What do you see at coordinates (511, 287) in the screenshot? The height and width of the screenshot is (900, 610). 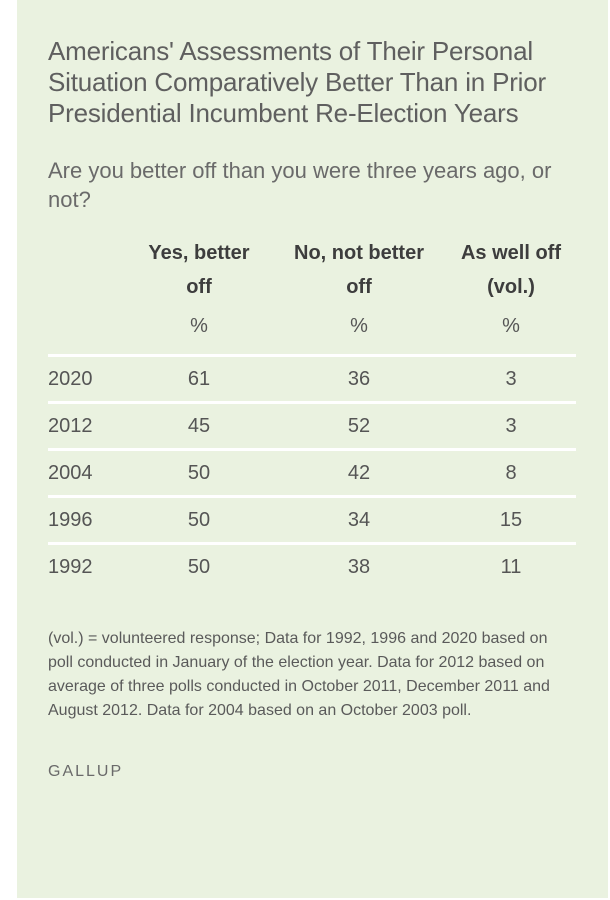 I see `header-line: (vol.)` at bounding box center [511, 287].